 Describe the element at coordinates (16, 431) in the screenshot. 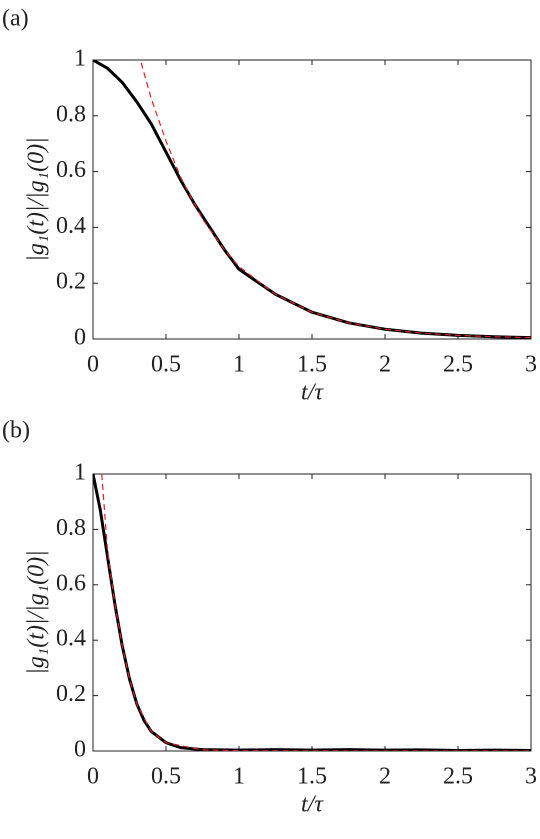

I see `panel-label: (b)` at that location.